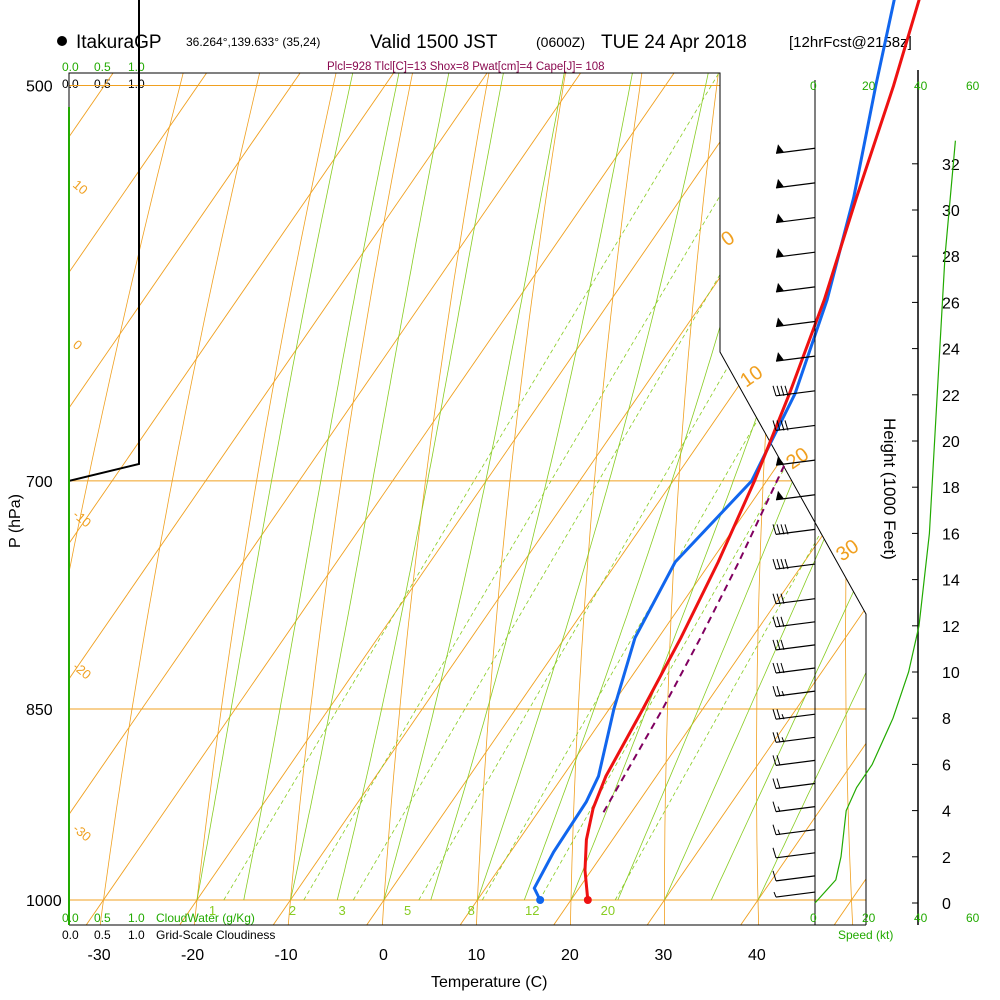 This screenshot has height=1000, width=1000. Describe the element at coordinates (951, 165) in the screenshot. I see `height-tick-label: 32` at that location.